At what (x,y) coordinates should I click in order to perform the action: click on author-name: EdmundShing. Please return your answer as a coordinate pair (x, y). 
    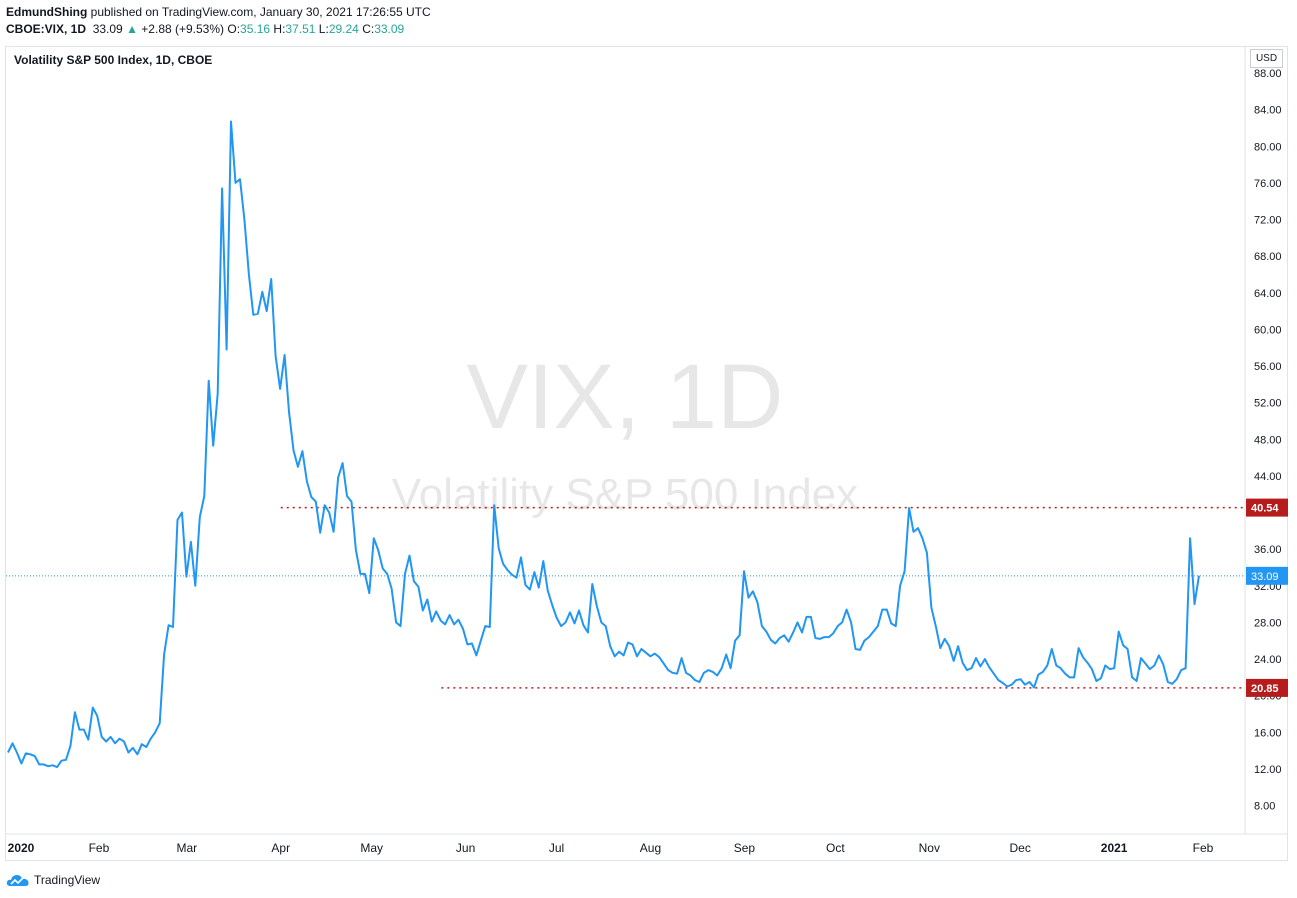
    Looking at the image, I should click on (47, 12).